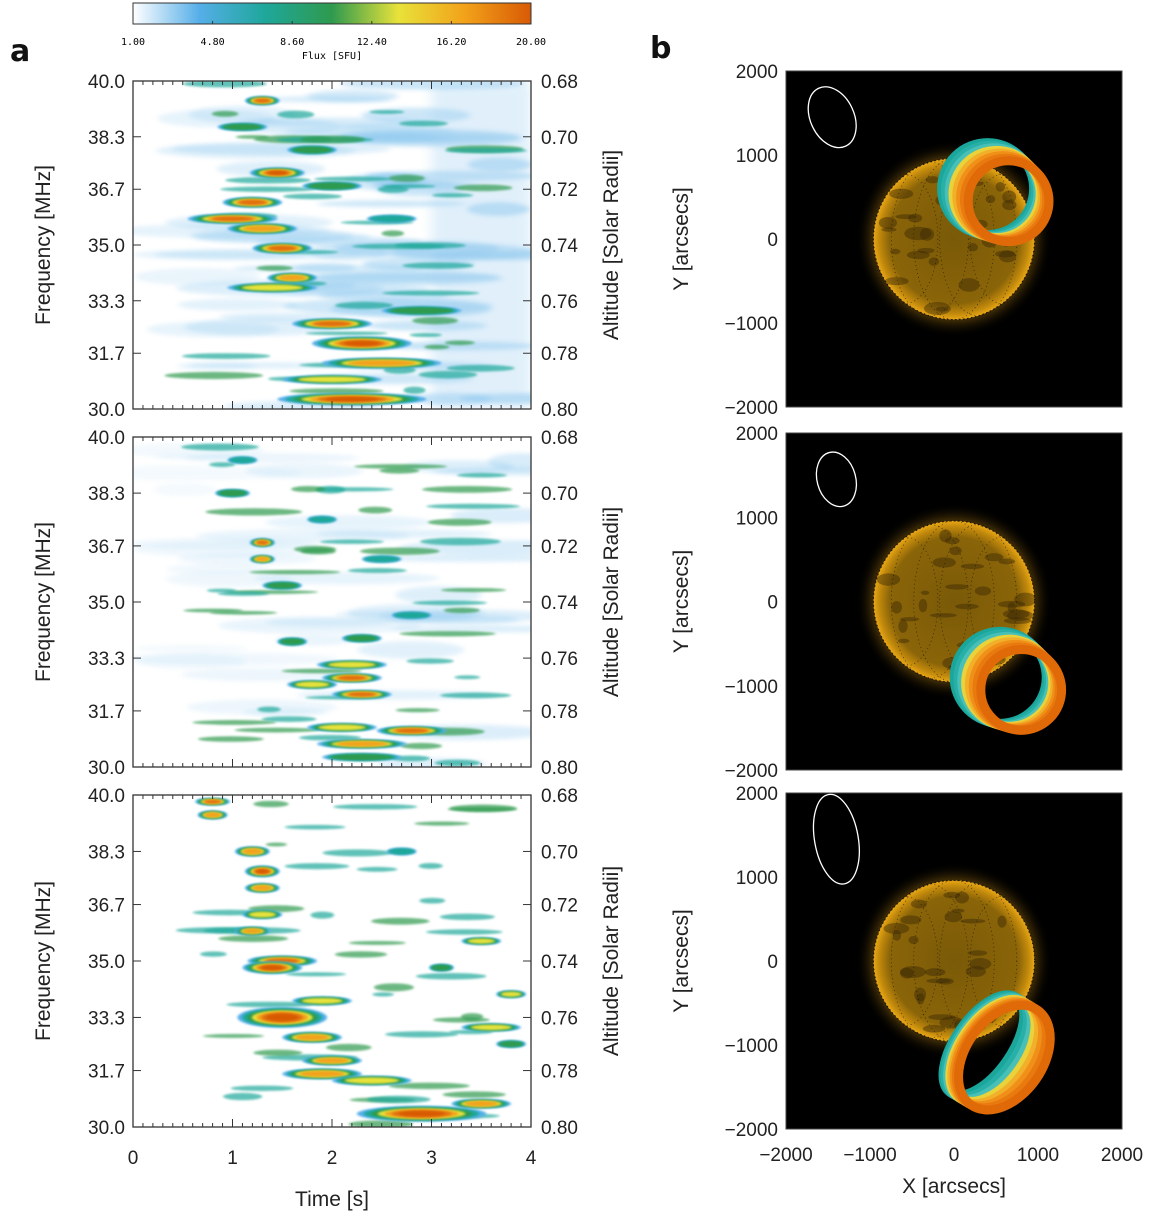  What do you see at coordinates (559, 354) in the screenshot?
I see `altitude-tick-label: 0.78` at bounding box center [559, 354].